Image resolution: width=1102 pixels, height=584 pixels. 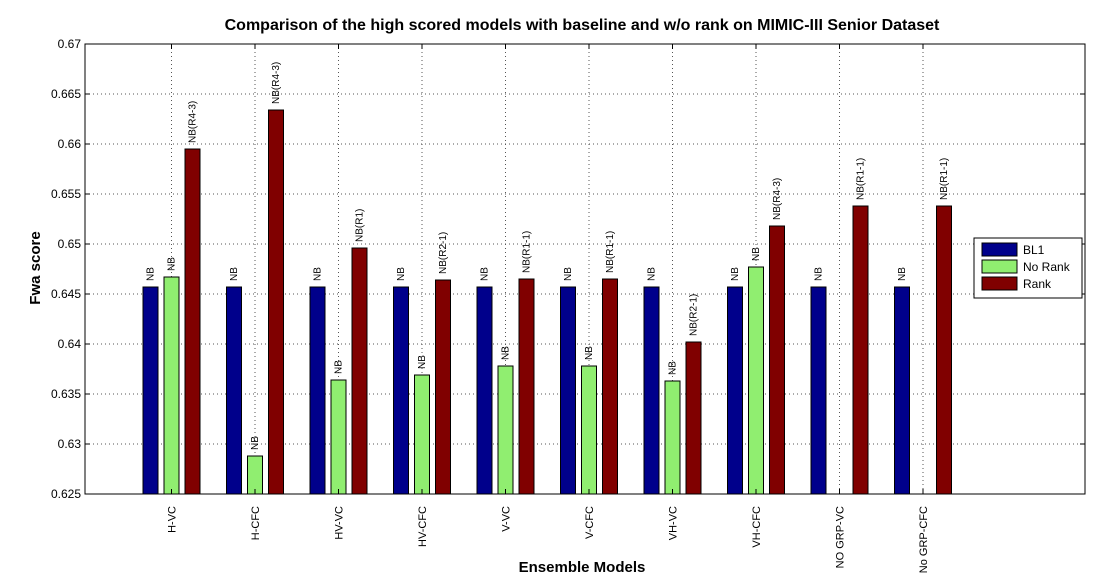 I want to click on x-tick-label: VH-VC, so click(x=674, y=523).